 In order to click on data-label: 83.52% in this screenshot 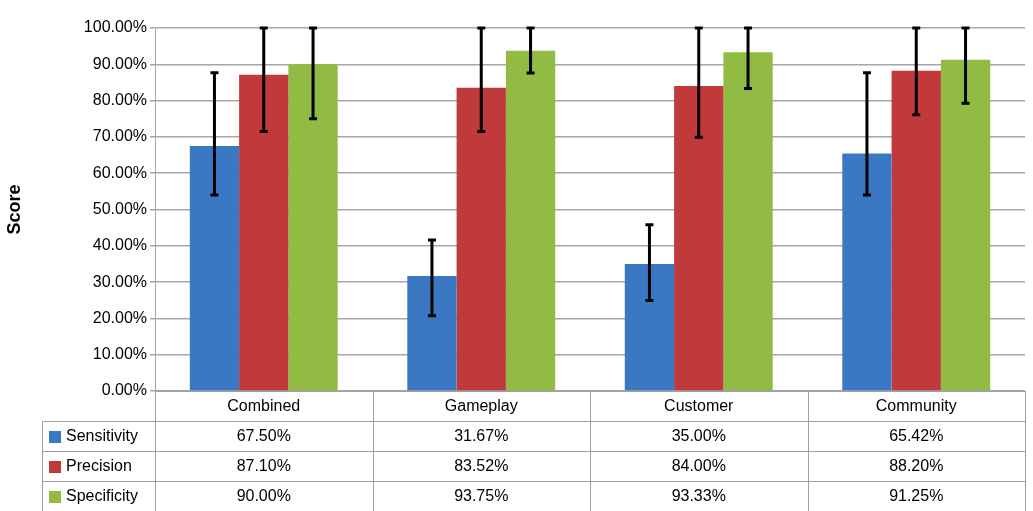, I will do `click(481, 466)`.